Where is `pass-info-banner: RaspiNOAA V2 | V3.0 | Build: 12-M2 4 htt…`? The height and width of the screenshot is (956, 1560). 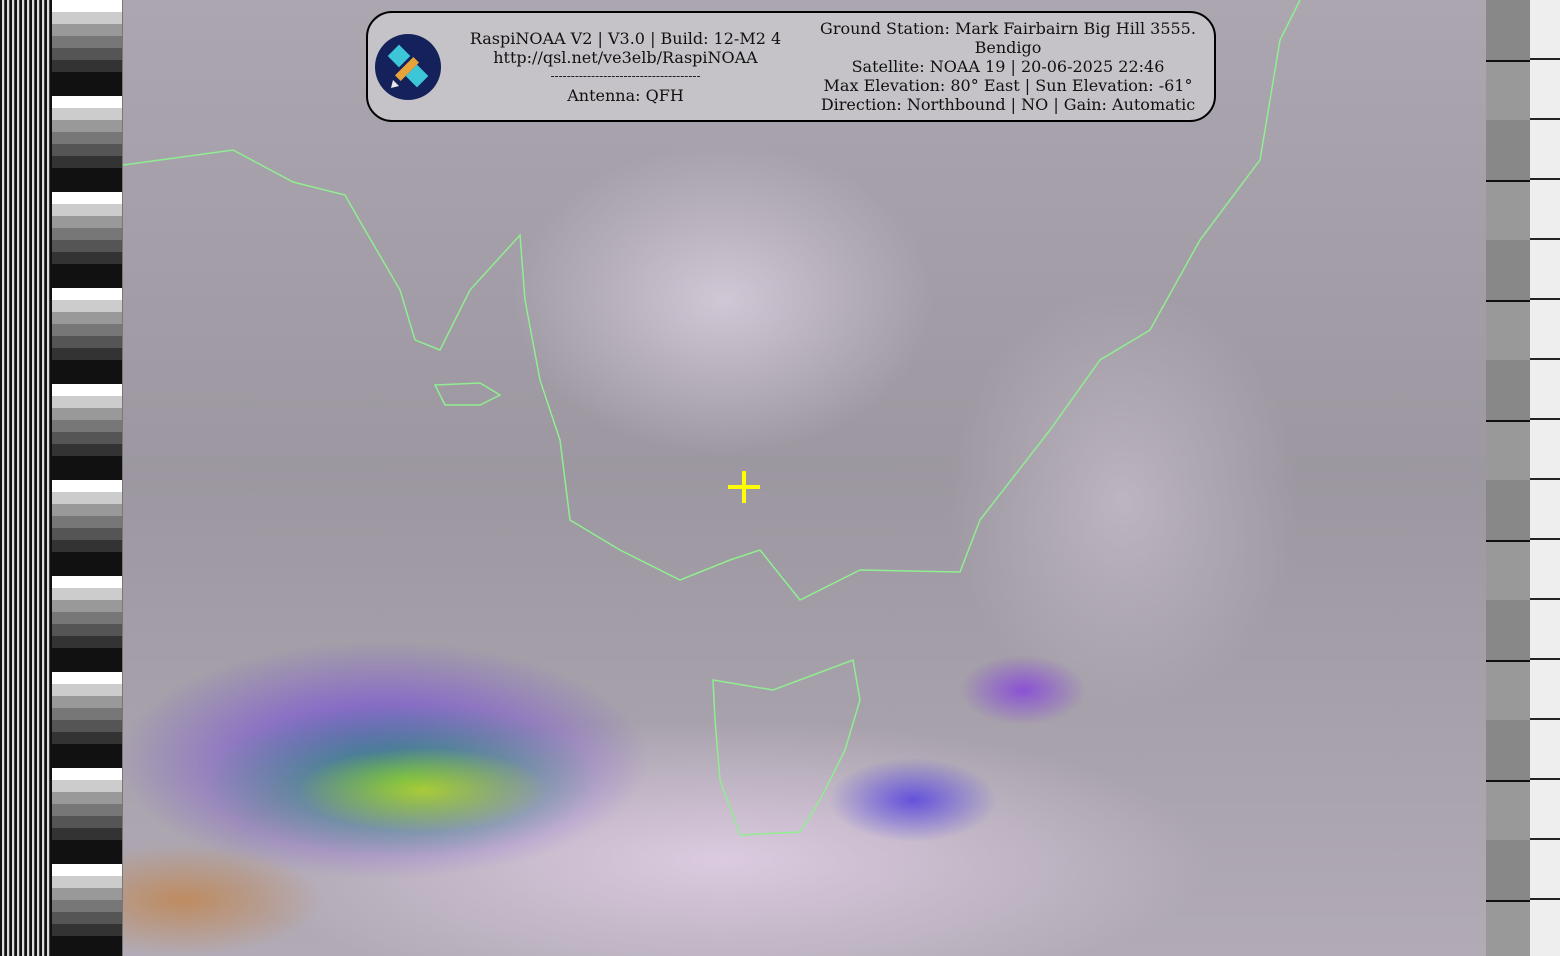
pass-info-banner: RaspiNOAA V2 | V3.0 | Build: 12-M2 4 htt… is located at coordinates (791, 66).